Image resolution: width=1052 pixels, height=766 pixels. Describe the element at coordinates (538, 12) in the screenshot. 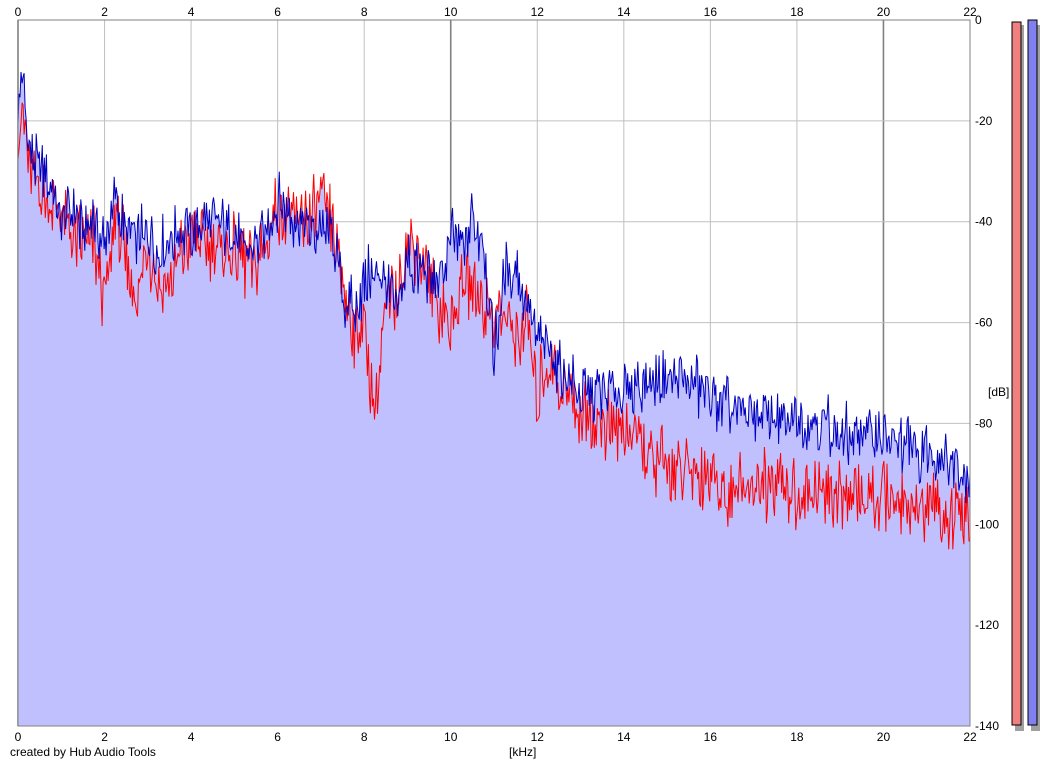

I see `x-tick-label-top: 12` at that location.